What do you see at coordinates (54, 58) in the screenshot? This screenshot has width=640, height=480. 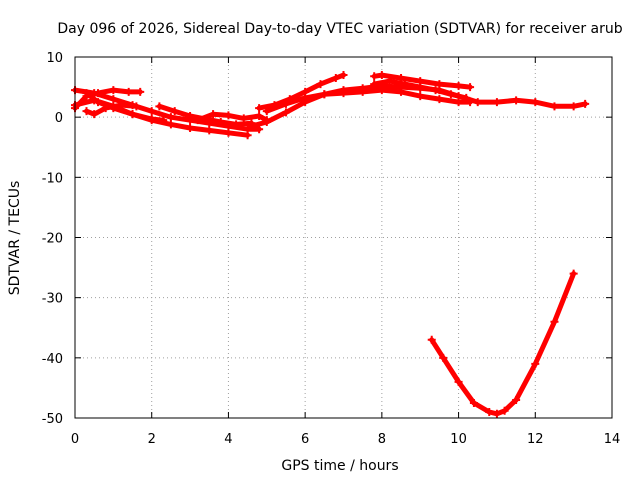 I see `y-tick-label: 10` at bounding box center [54, 58].